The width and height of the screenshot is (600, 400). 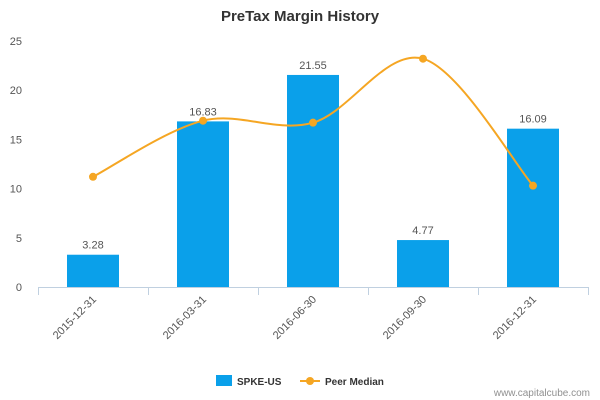 I want to click on legend-marker-peer, so click(x=310, y=381).